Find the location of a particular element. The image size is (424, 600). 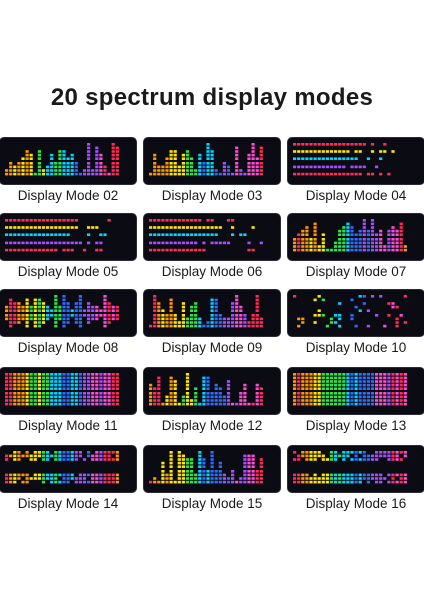

display-mode-label: Display Mode 13 is located at coordinates (356, 425).